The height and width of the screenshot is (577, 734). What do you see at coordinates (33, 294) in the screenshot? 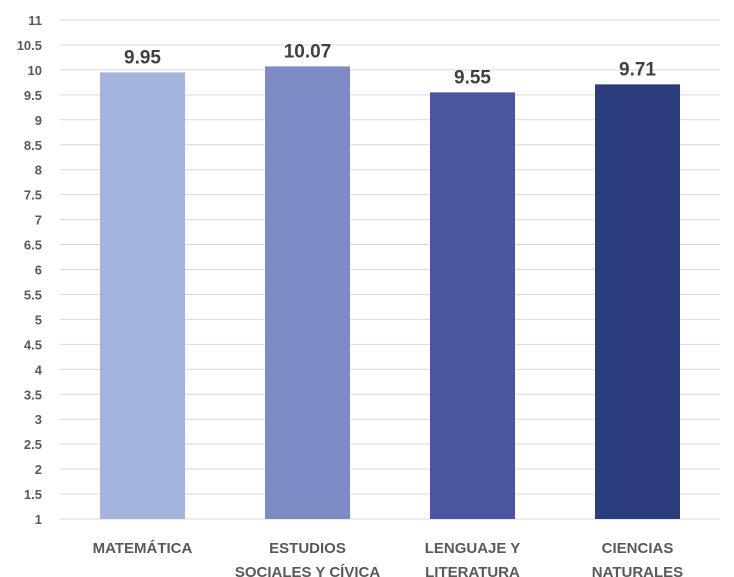
I see `y-tick-label: 5.5` at bounding box center [33, 294].